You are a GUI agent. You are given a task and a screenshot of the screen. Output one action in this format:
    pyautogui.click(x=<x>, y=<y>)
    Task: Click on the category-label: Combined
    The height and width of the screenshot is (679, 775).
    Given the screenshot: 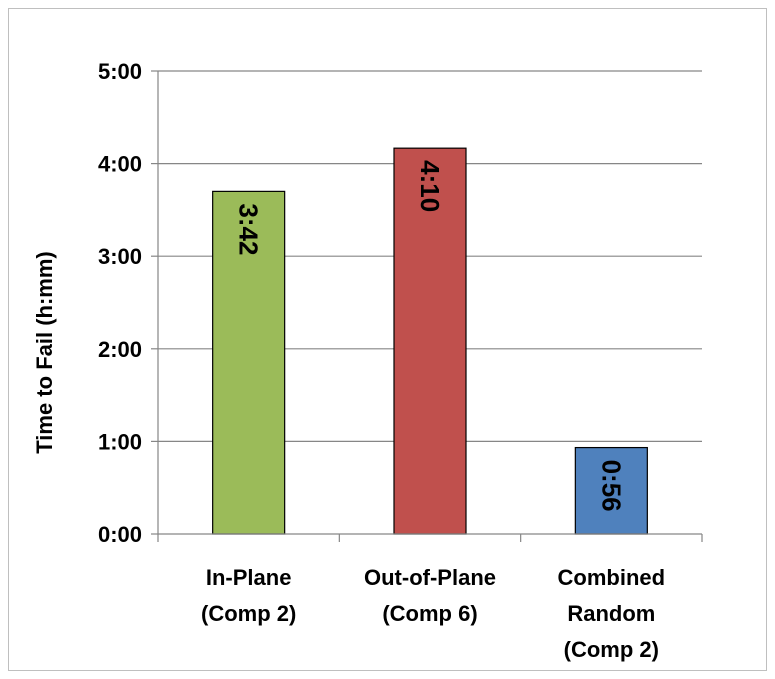 What is the action you would take?
    pyautogui.click(x=612, y=577)
    